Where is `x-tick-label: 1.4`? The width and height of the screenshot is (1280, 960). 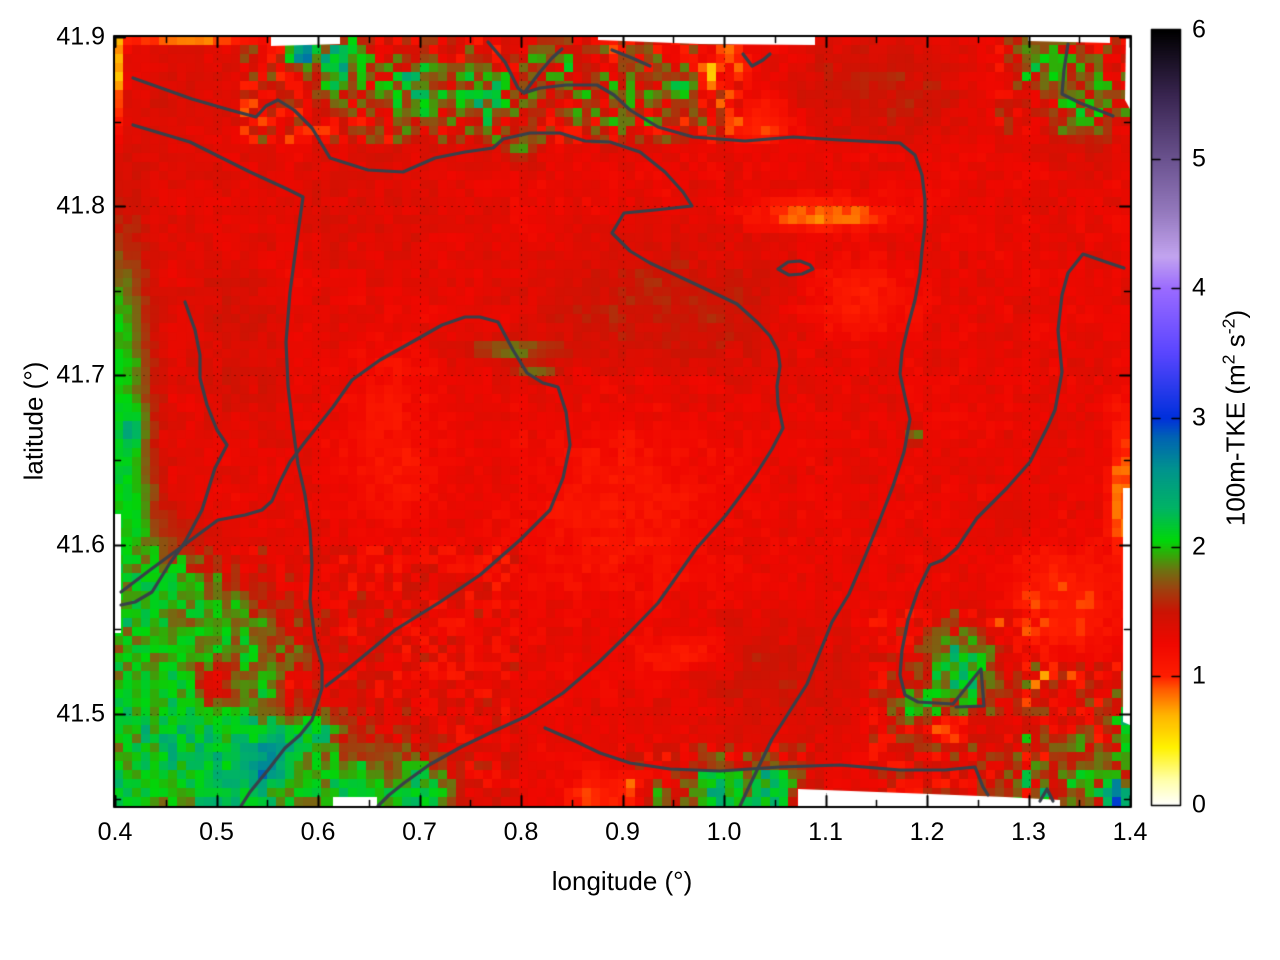
x-tick-label: 1.4 is located at coordinates (1130, 832).